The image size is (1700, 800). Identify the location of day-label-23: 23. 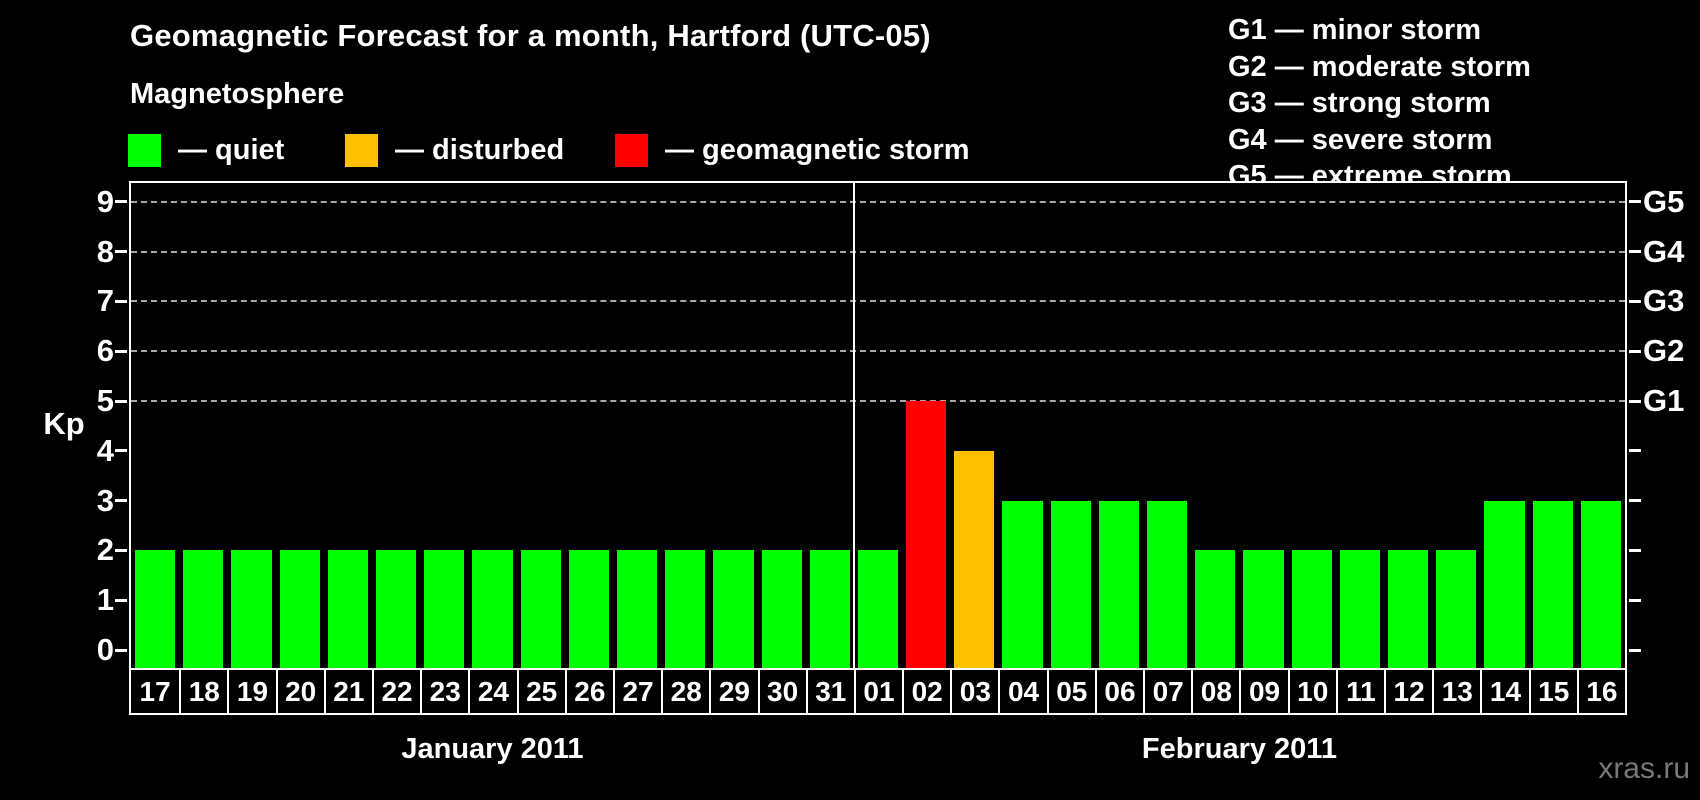
(444, 691).